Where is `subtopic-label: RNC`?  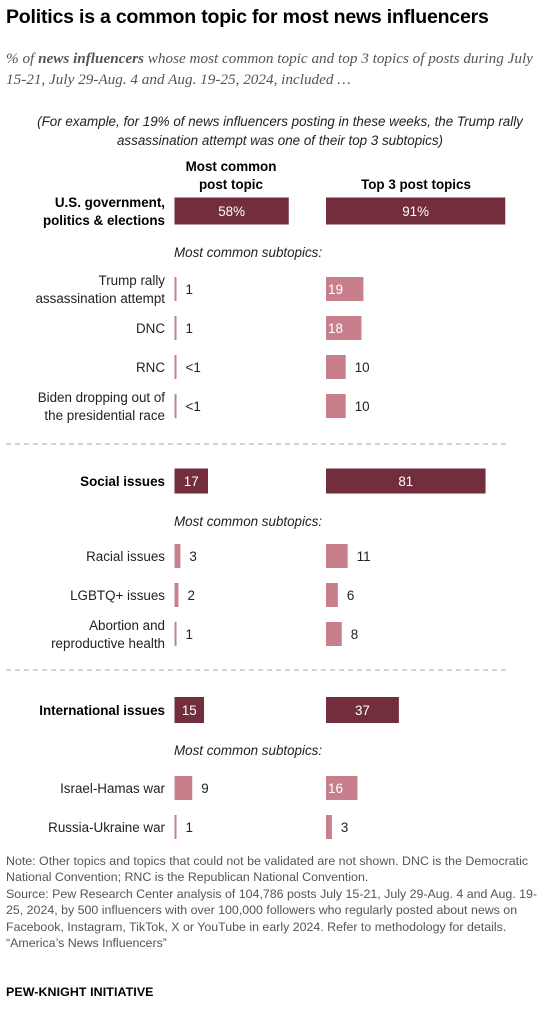
subtopic-label: RNC is located at coordinates (150, 367).